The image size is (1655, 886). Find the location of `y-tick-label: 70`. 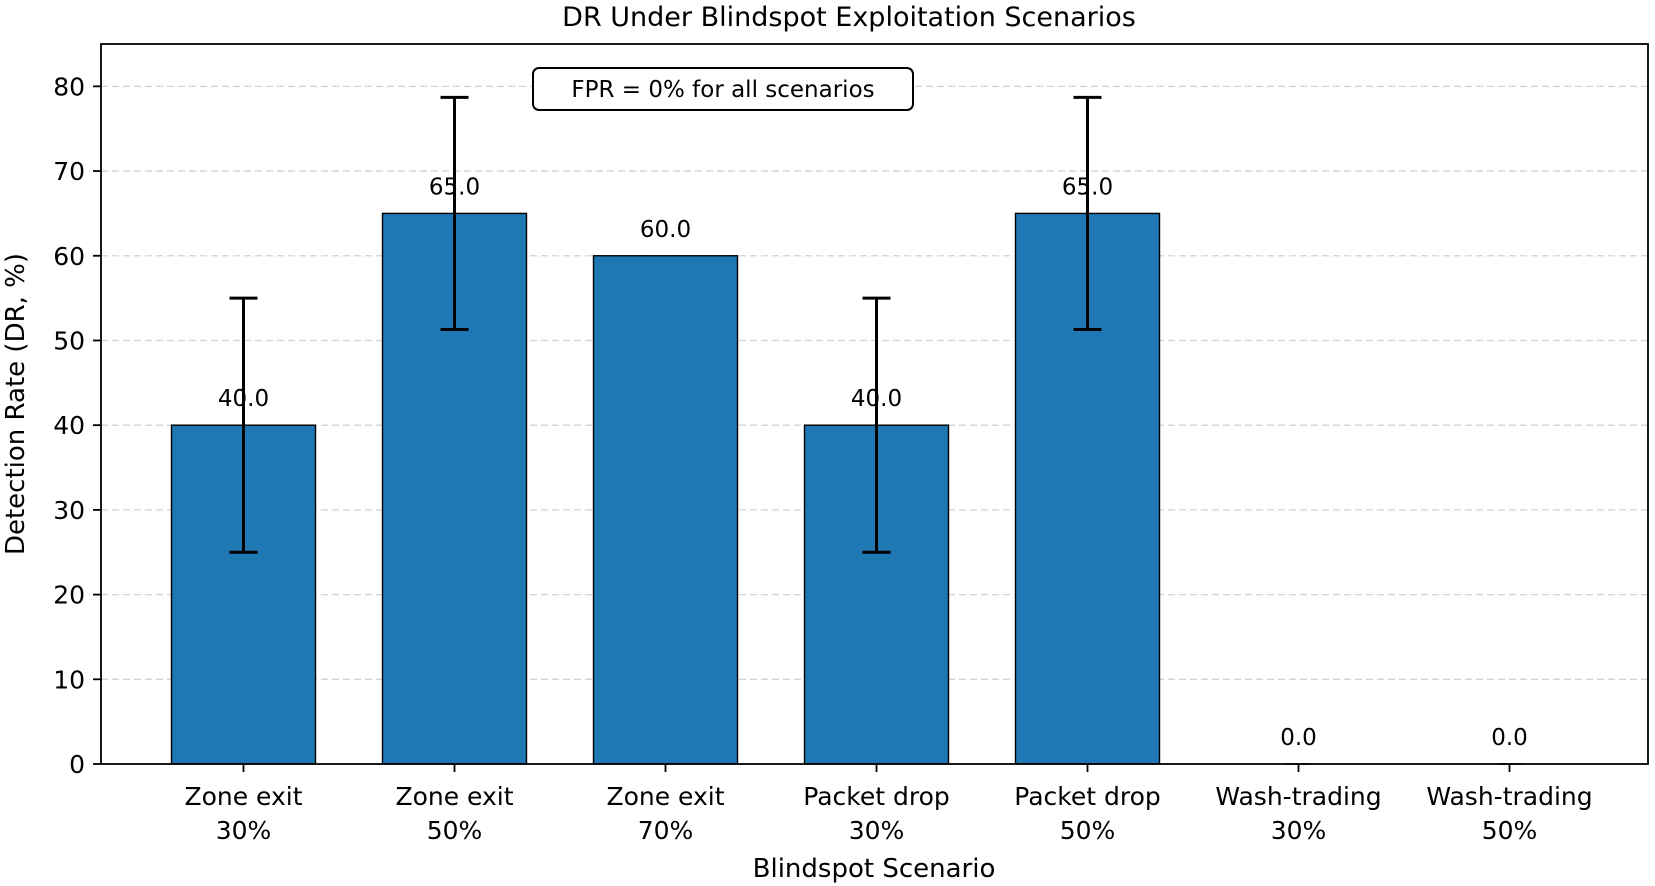

y-tick-label: 70 is located at coordinates (69, 171).